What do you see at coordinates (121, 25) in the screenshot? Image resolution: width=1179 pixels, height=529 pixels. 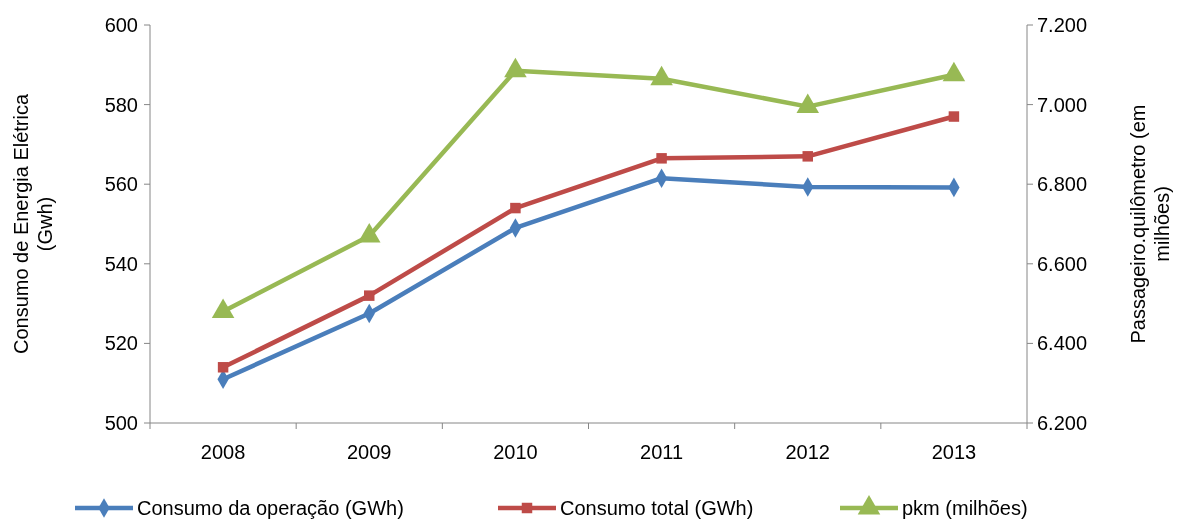 I see `y-tick-label: 600` at bounding box center [121, 25].